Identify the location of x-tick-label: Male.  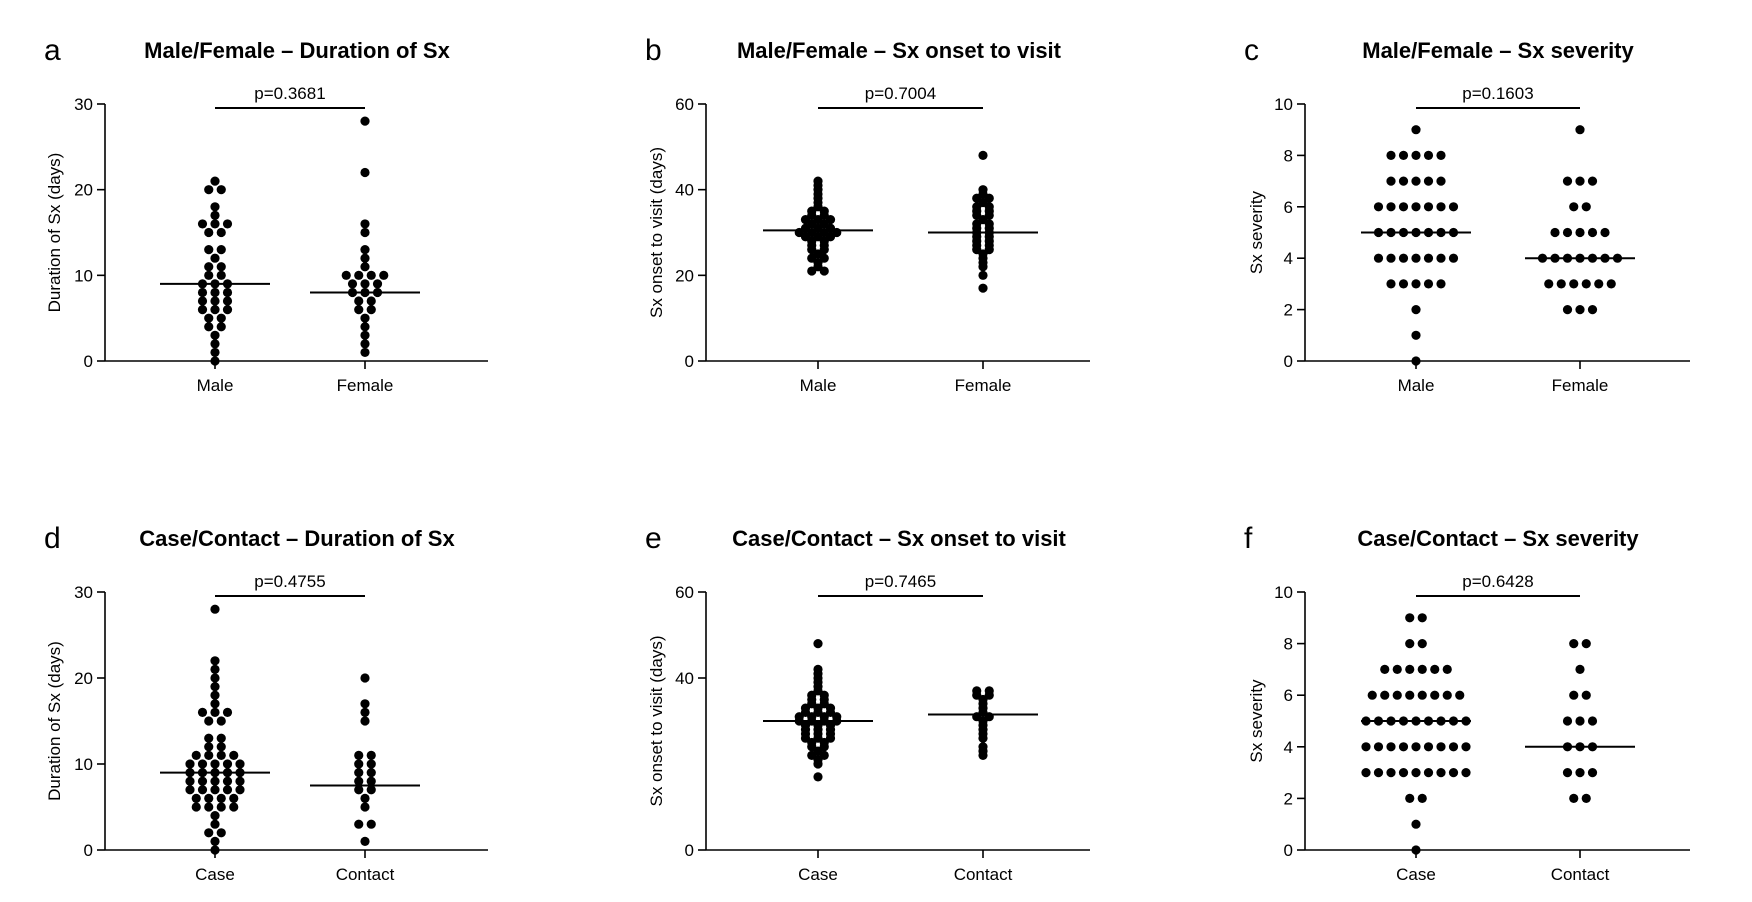
(215, 385).